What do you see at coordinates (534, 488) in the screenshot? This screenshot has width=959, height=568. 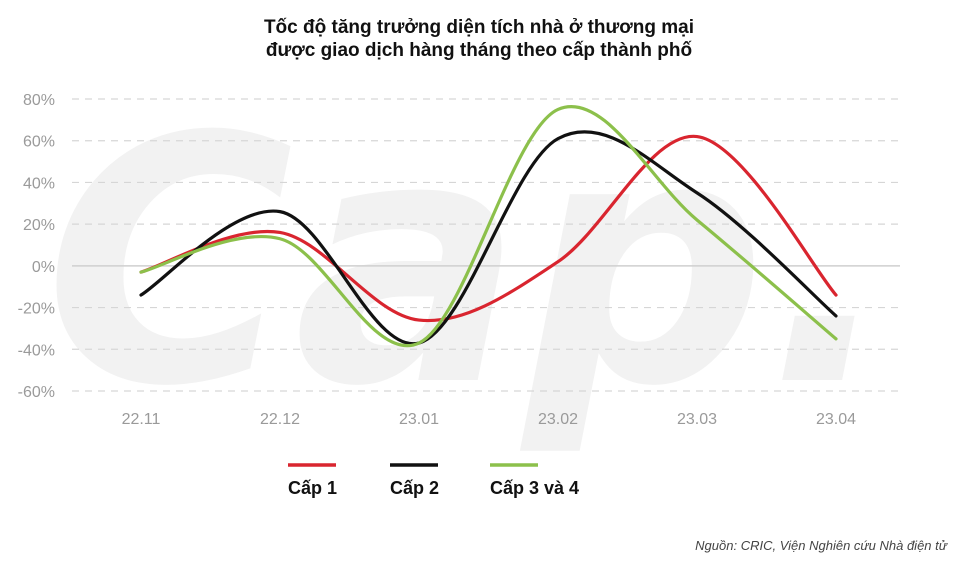 I see `legend-label-3: Cấp 3 và 4` at bounding box center [534, 488].